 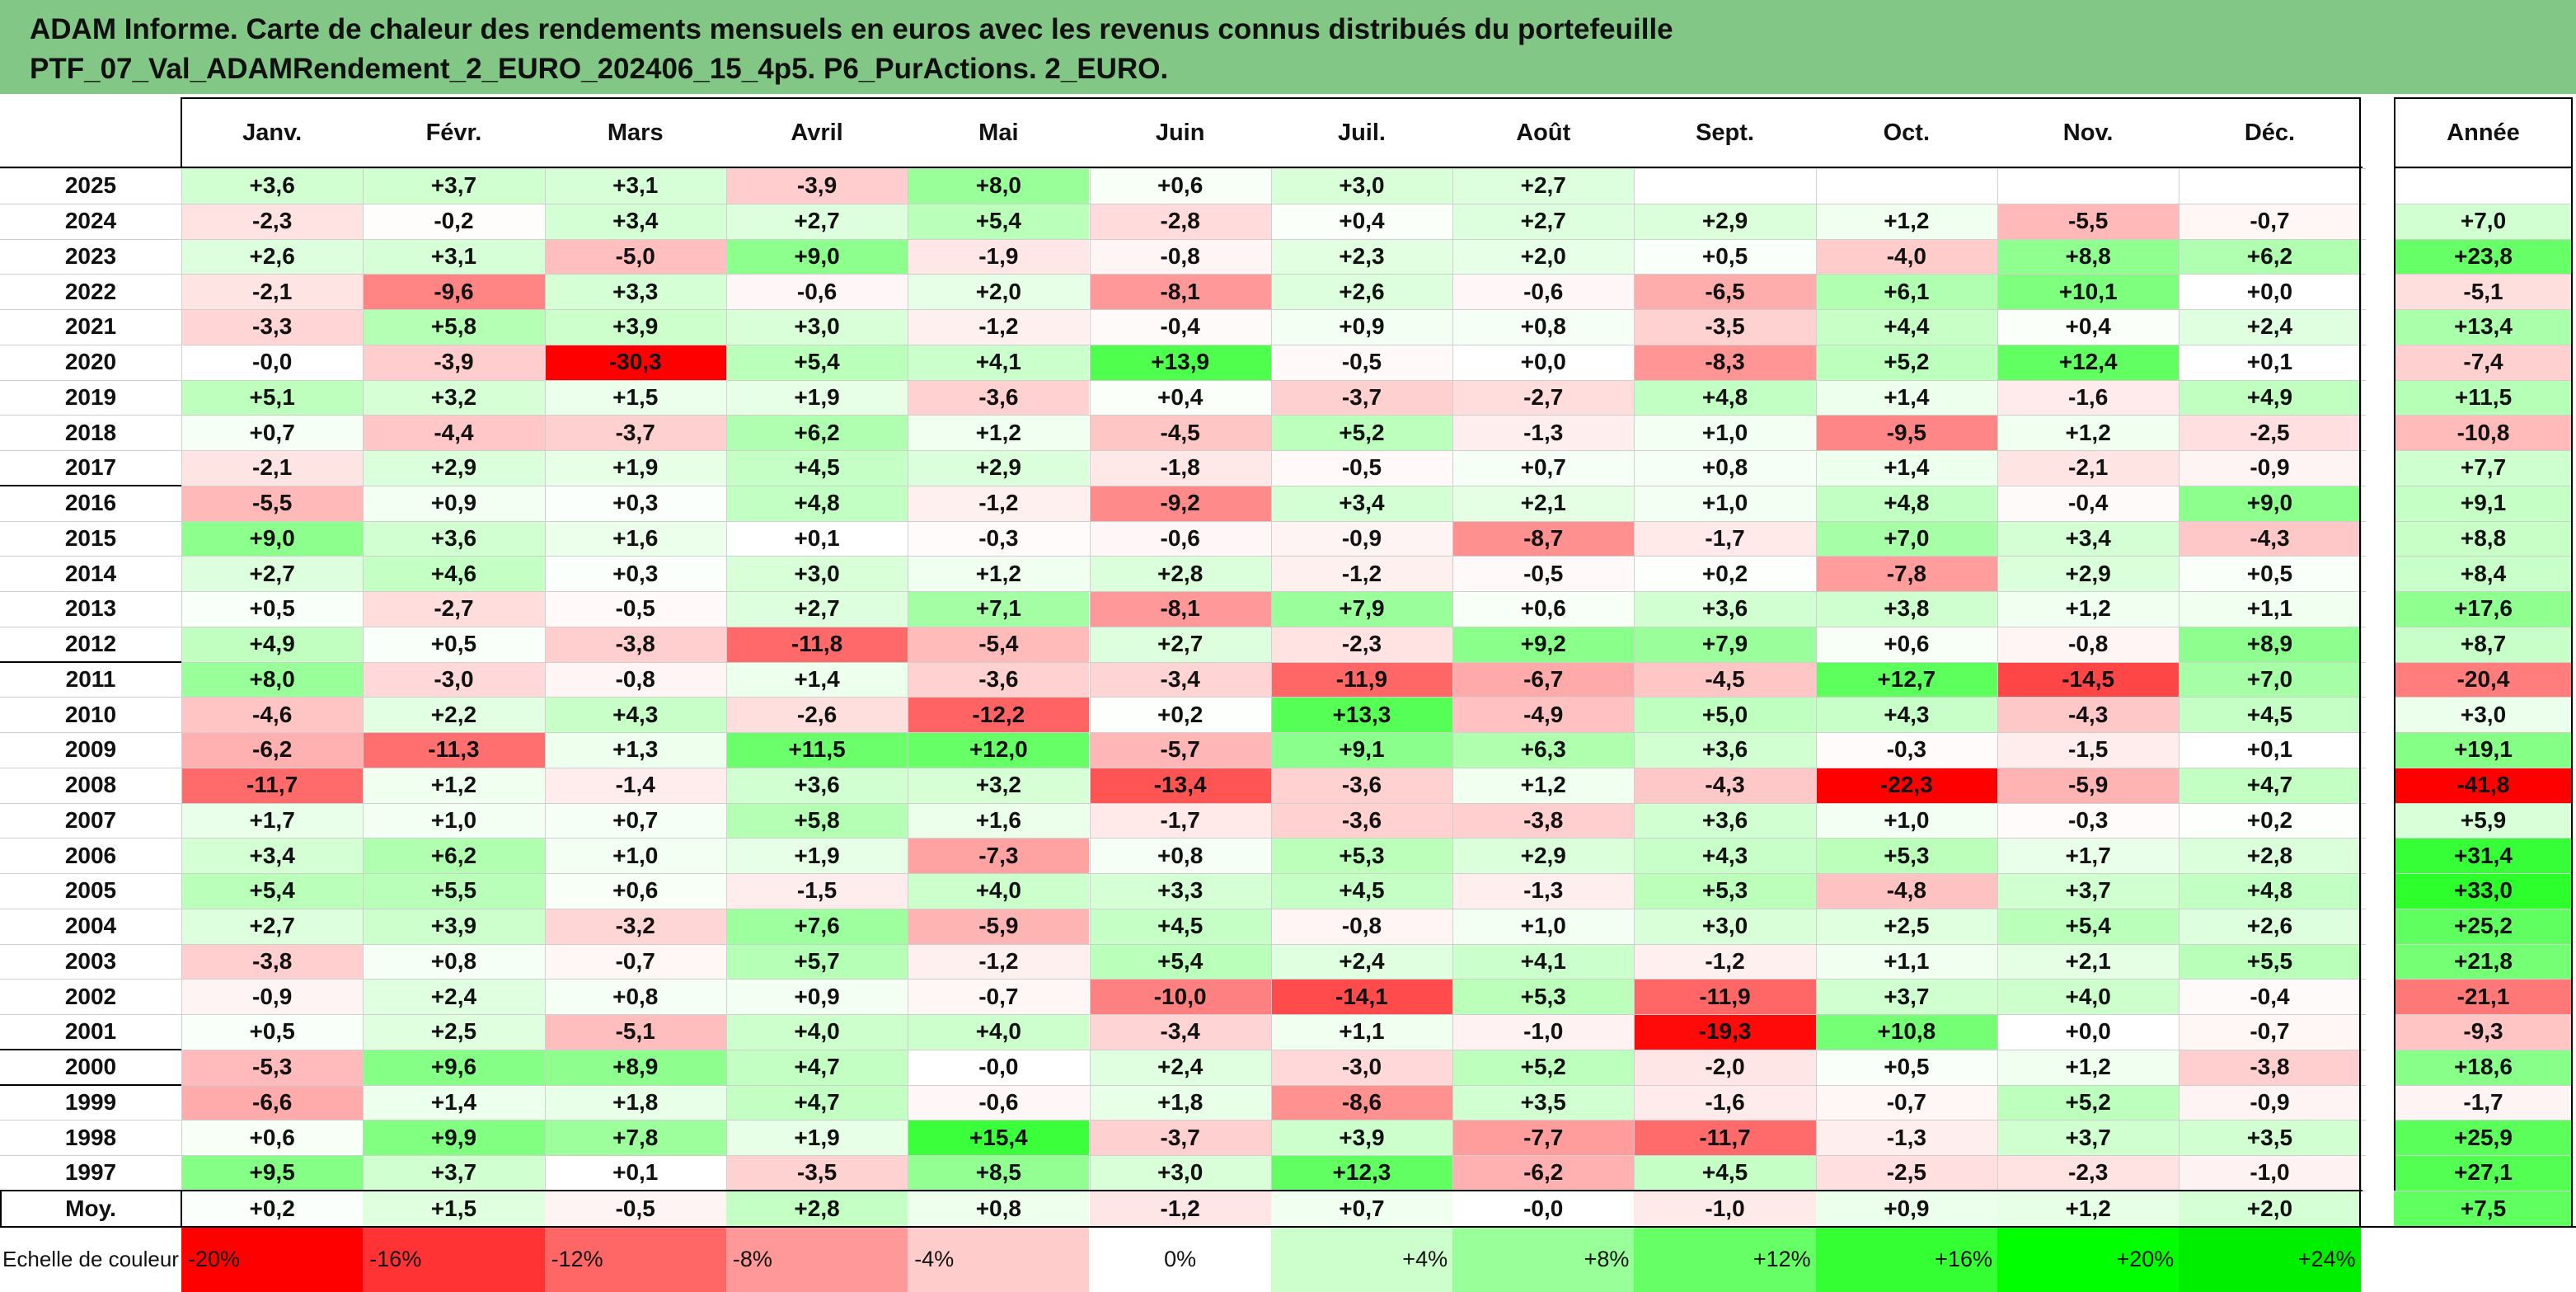 I want to click on heatmap-cell: +3,8, so click(x=1906, y=609).